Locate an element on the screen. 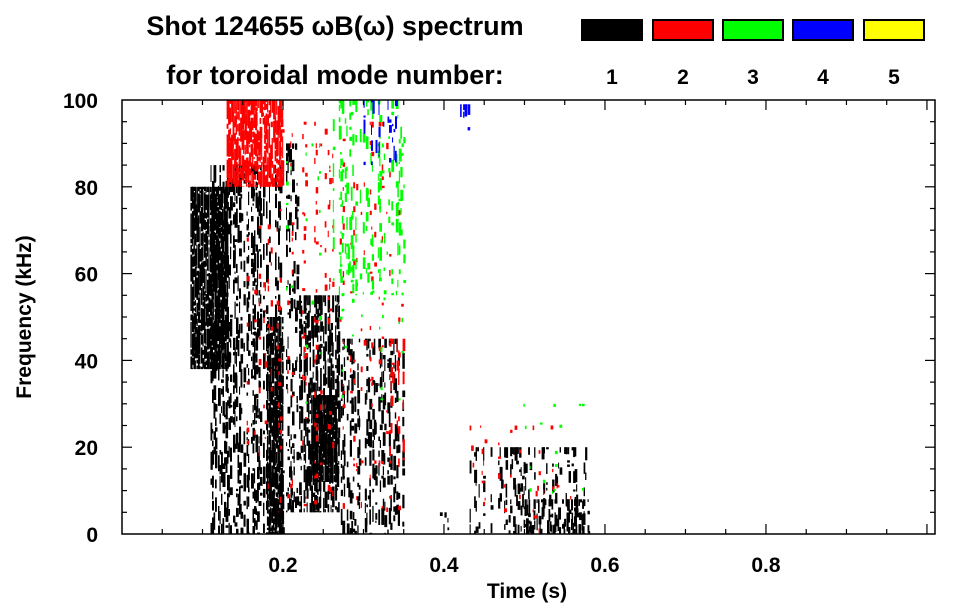 The height and width of the screenshot is (615, 963). y-tick-label: 20 is located at coordinates (86, 448).